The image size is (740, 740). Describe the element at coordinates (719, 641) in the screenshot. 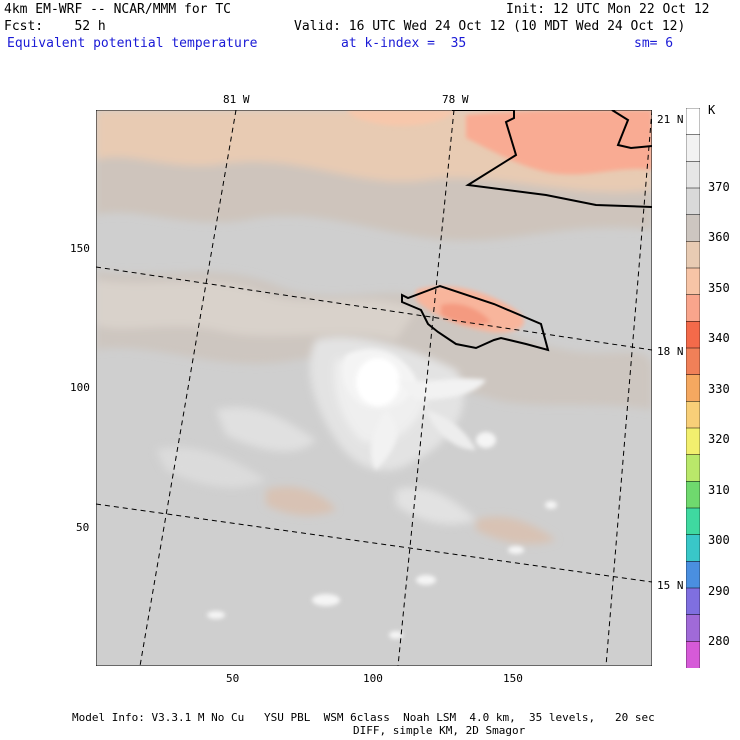

I see `colorbar-label-280: 280` at that location.